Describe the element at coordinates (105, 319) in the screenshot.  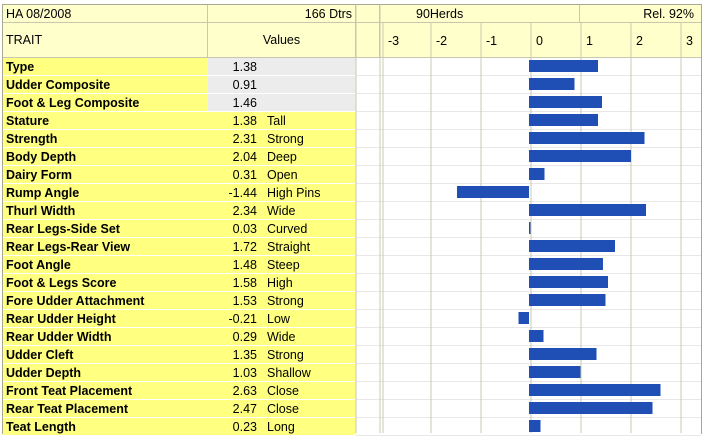
I see `trait-name: Rear Udder Height` at that location.